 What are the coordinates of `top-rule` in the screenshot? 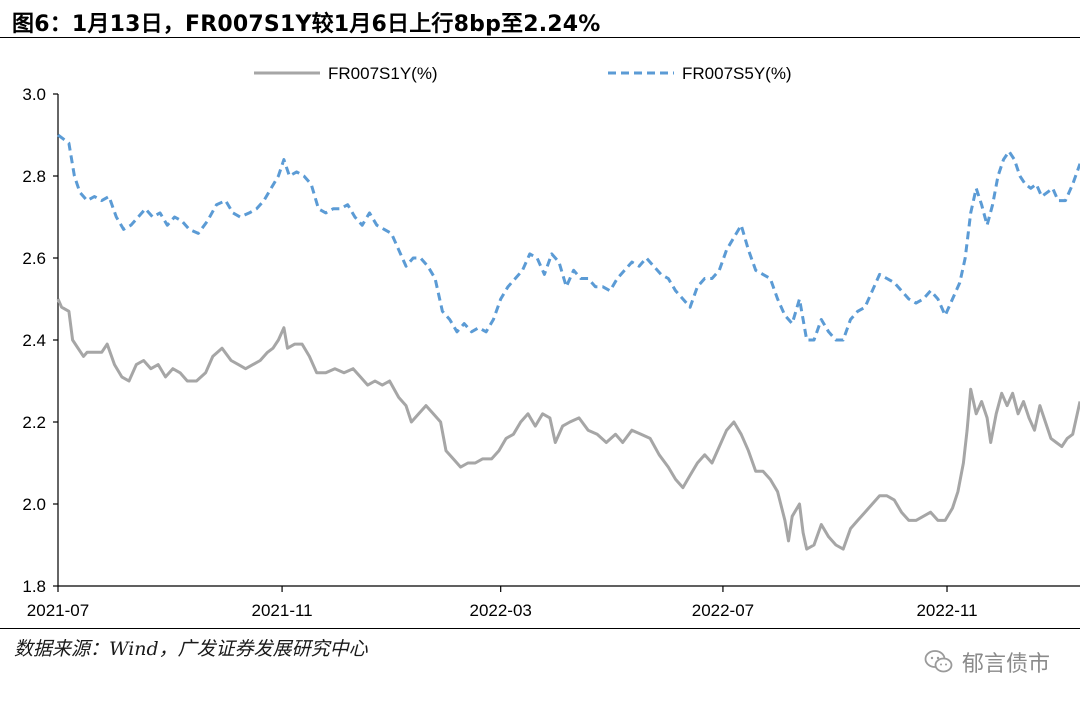 It's located at (540, 37).